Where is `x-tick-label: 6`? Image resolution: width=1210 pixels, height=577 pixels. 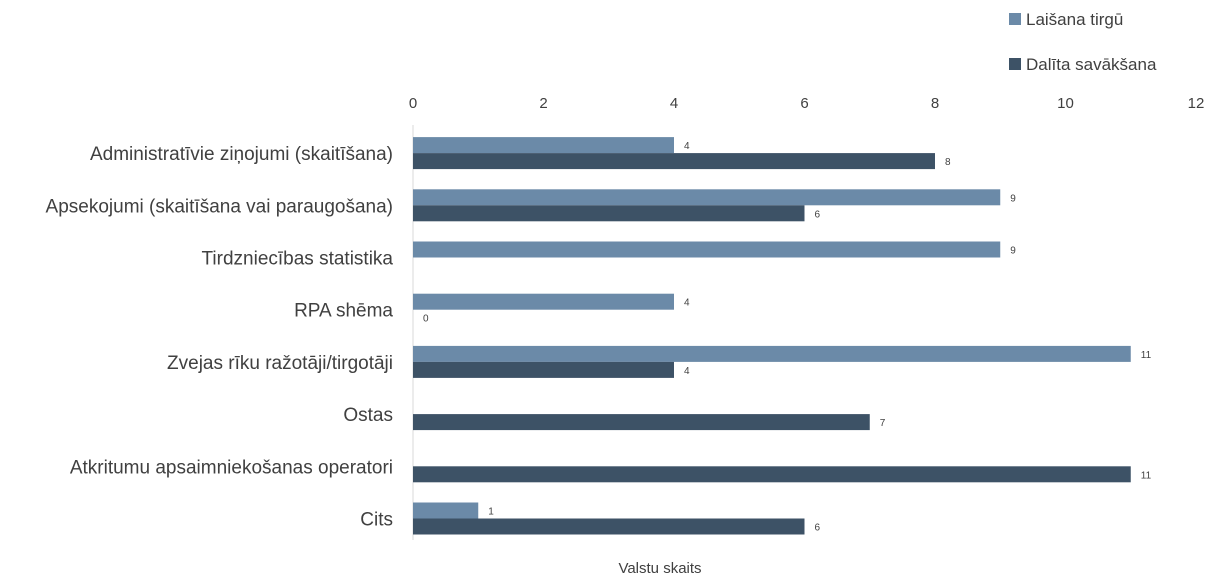
x-tick-label: 6 is located at coordinates (804, 103).